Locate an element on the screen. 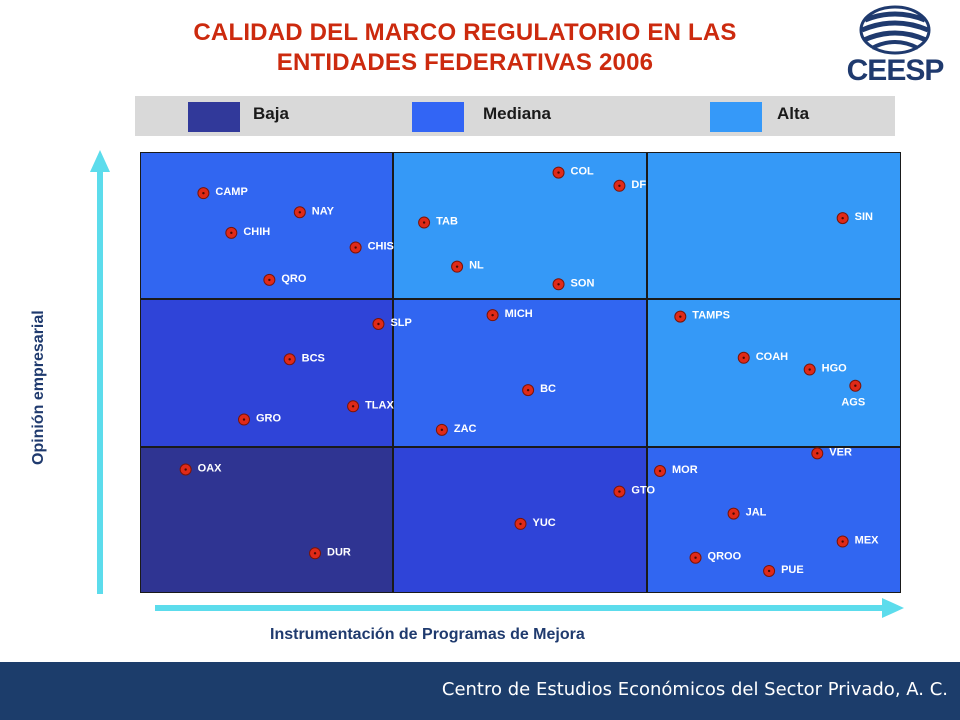 The image size is (960, 720). point-camp: CAMP is located at coordinates (222, 193).